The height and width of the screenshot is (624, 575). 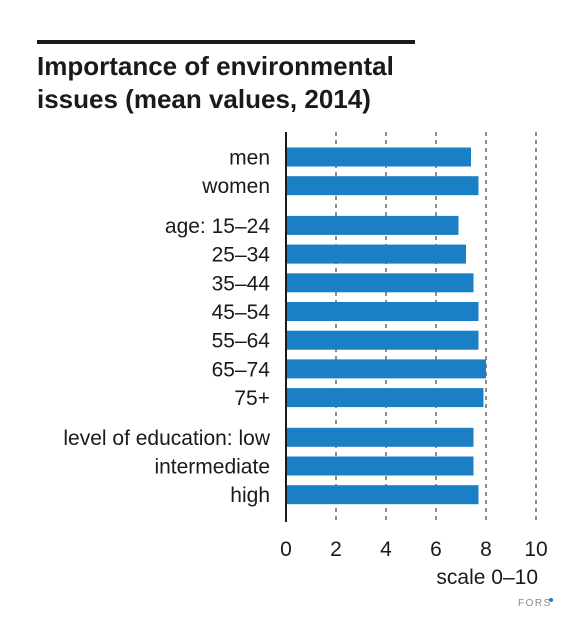 I want to click on x-tick-label-8: 8, so click(x=486, y=549).